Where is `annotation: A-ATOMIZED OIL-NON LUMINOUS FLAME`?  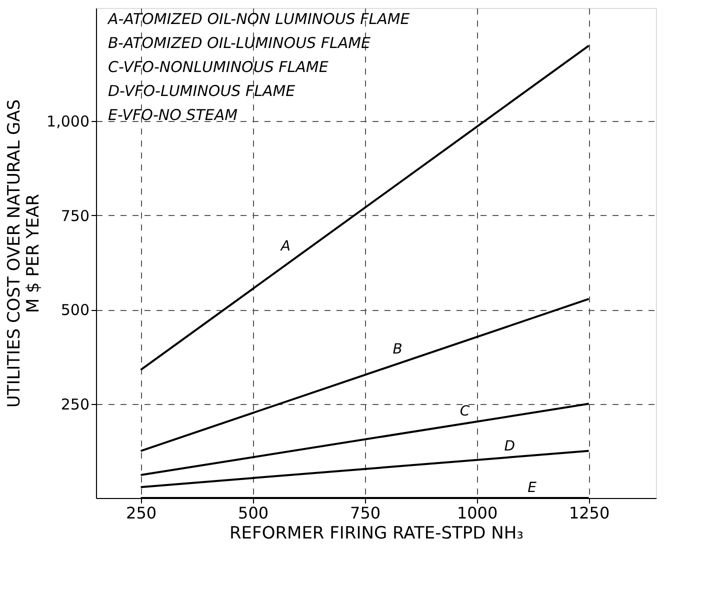
annotation: A-ATOMIZED OIL-NON LUMINOUS FLAME is located at coordinates (258, 19).